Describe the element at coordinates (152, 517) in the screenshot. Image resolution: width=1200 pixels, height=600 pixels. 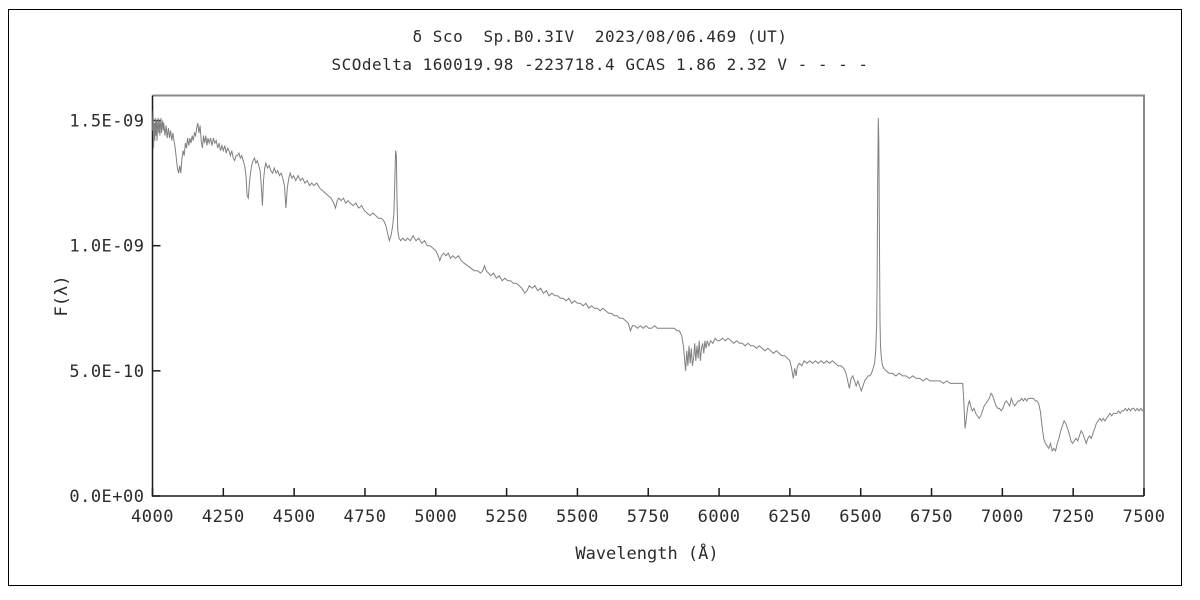
I see `x-tick-label: 4000` at that location.